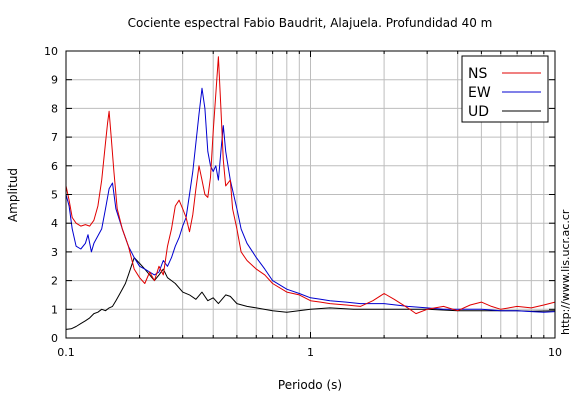 The width and height of the screenshot is (580, 400). What do you see at coordinates (54, 309) in the screenshot?
I see `y-tick-label: 1` at bounding box center [54, 309].